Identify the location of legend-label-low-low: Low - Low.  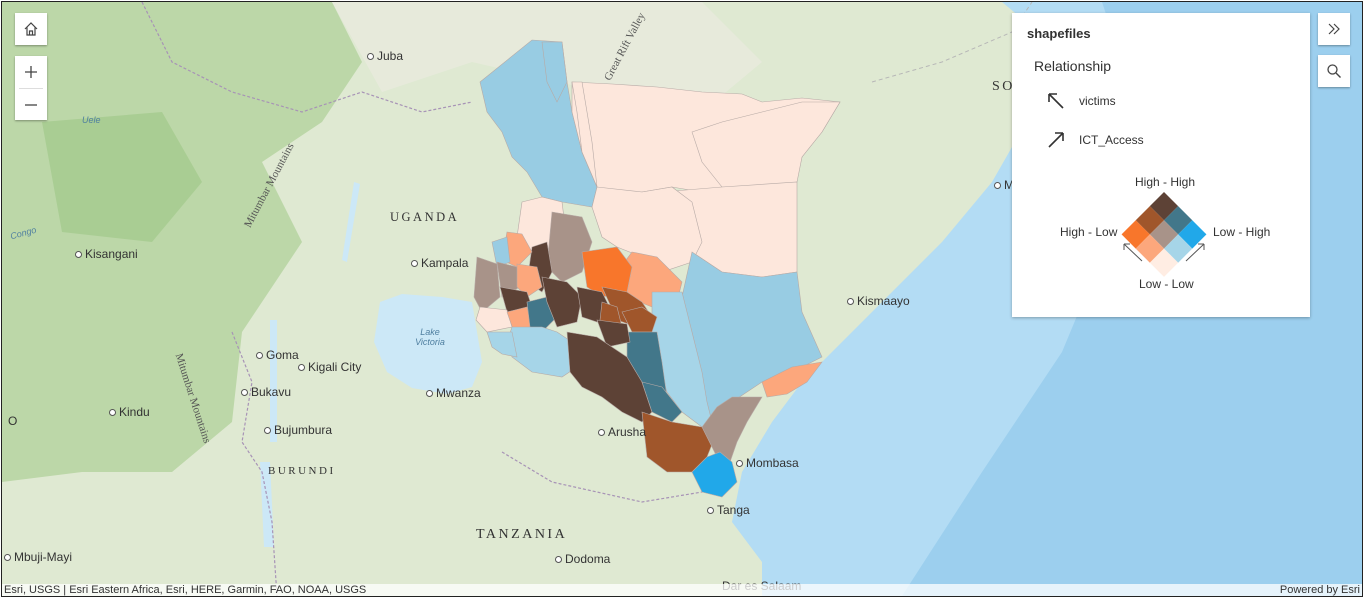
(1166, 284).